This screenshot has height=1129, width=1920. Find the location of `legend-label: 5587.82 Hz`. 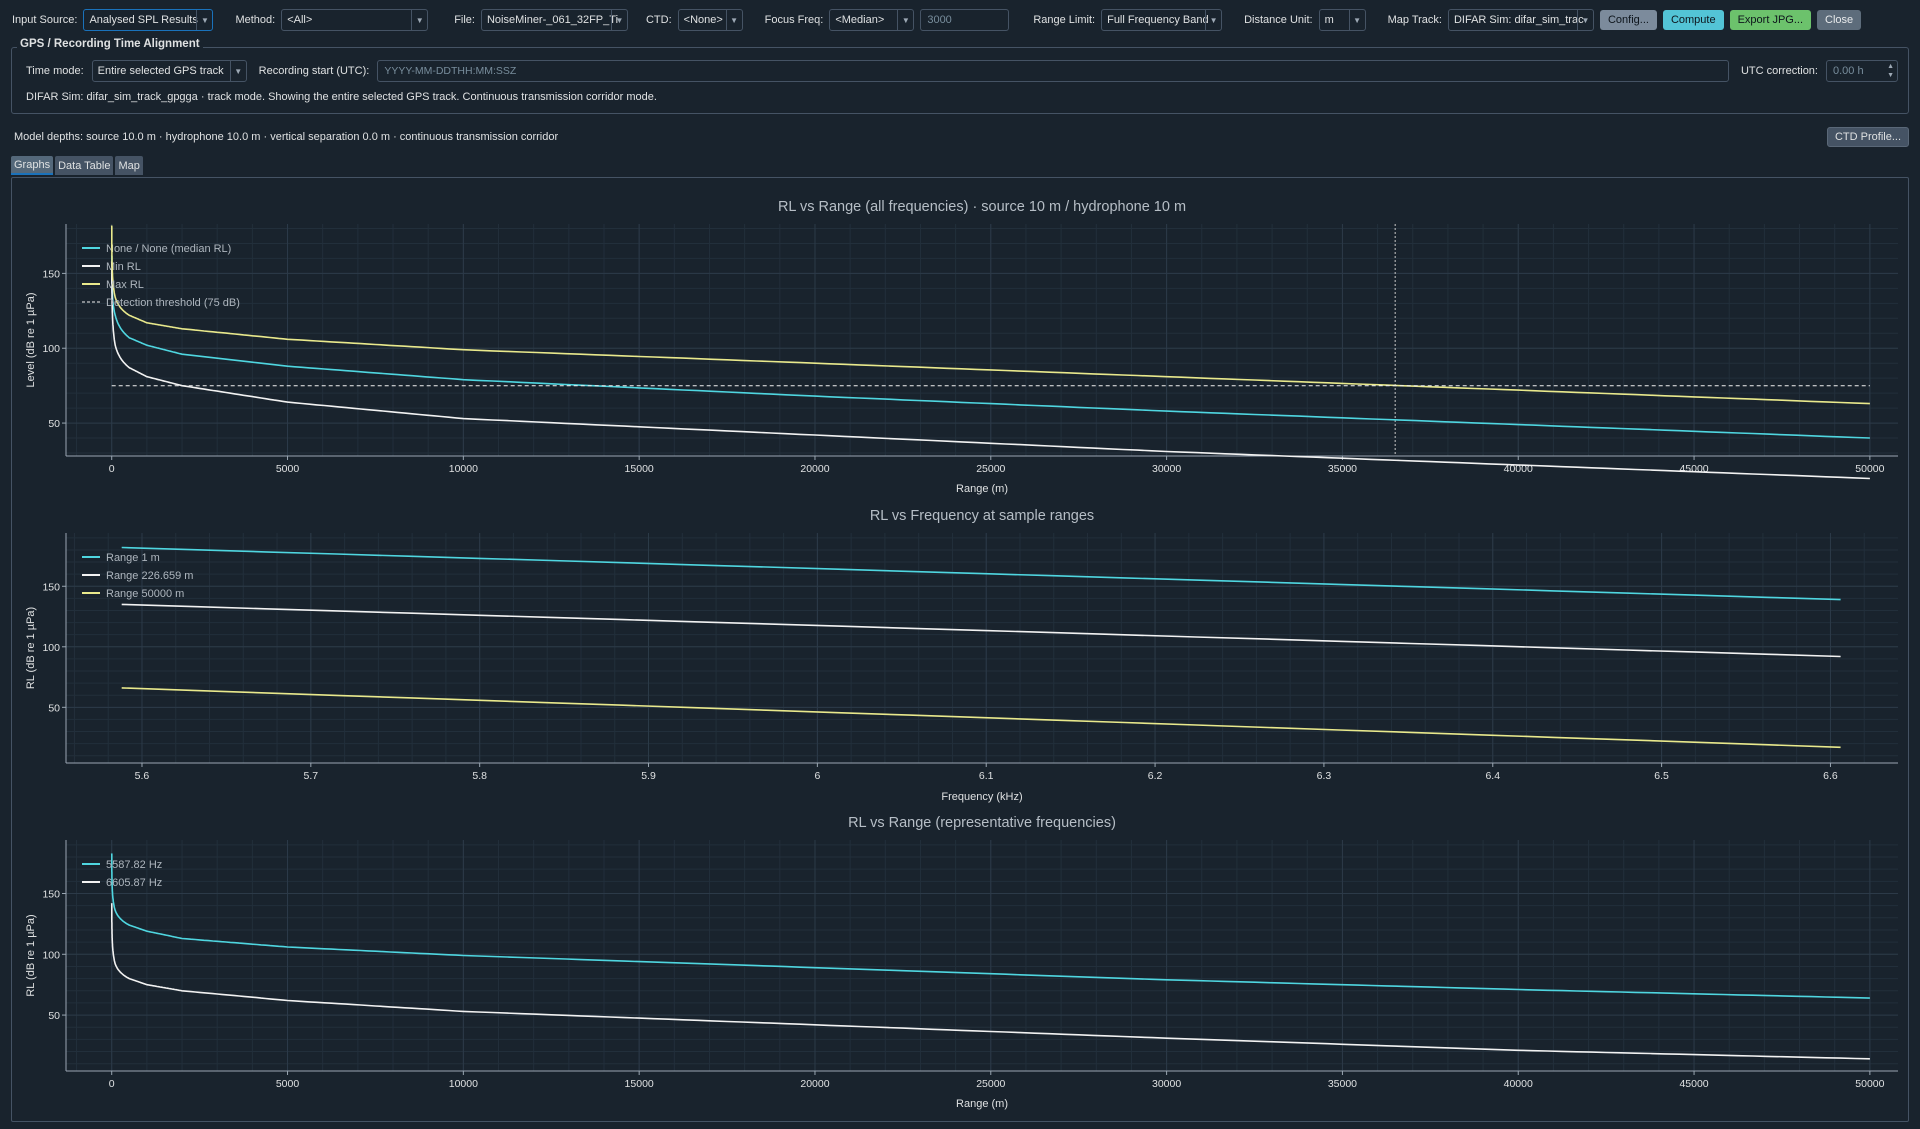

legend-label: 5587.82 Hz is located at coordinates (134, 865).